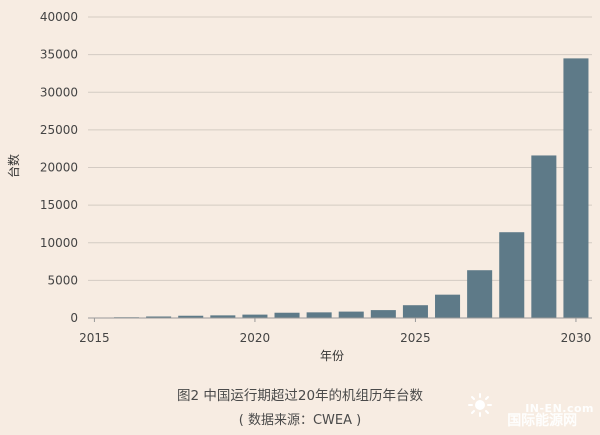 This screenshot has width=600, height=435. Describe the element at coordinates (59, 205) in the screenshot. I see `y-tick-label: 15000` at that location.